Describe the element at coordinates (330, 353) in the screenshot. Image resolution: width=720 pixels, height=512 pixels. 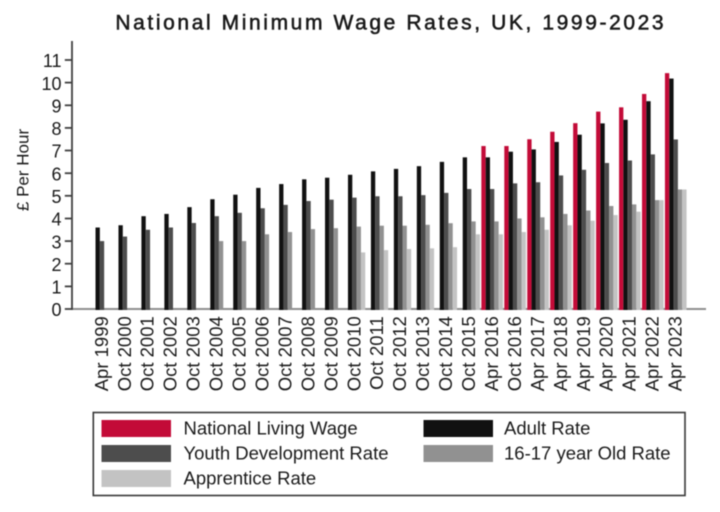
I see `svg-text: Oct 2009` at that location.